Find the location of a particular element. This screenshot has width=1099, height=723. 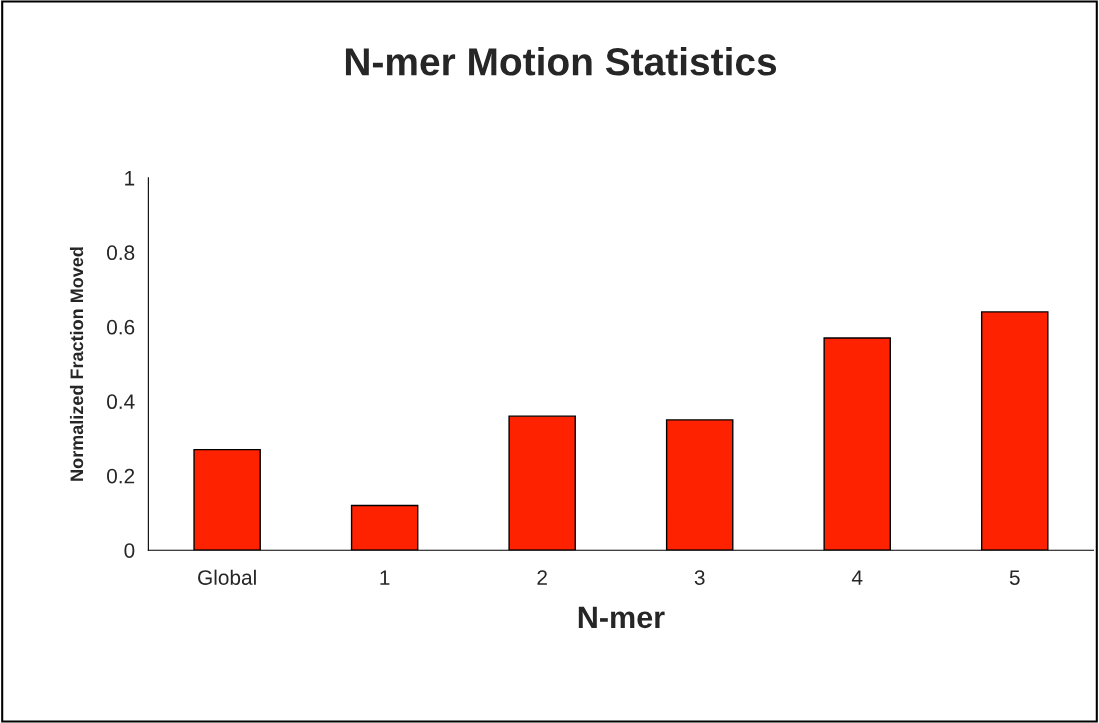

y-tick-label: 0.4 is located at coordinates (121, 402).